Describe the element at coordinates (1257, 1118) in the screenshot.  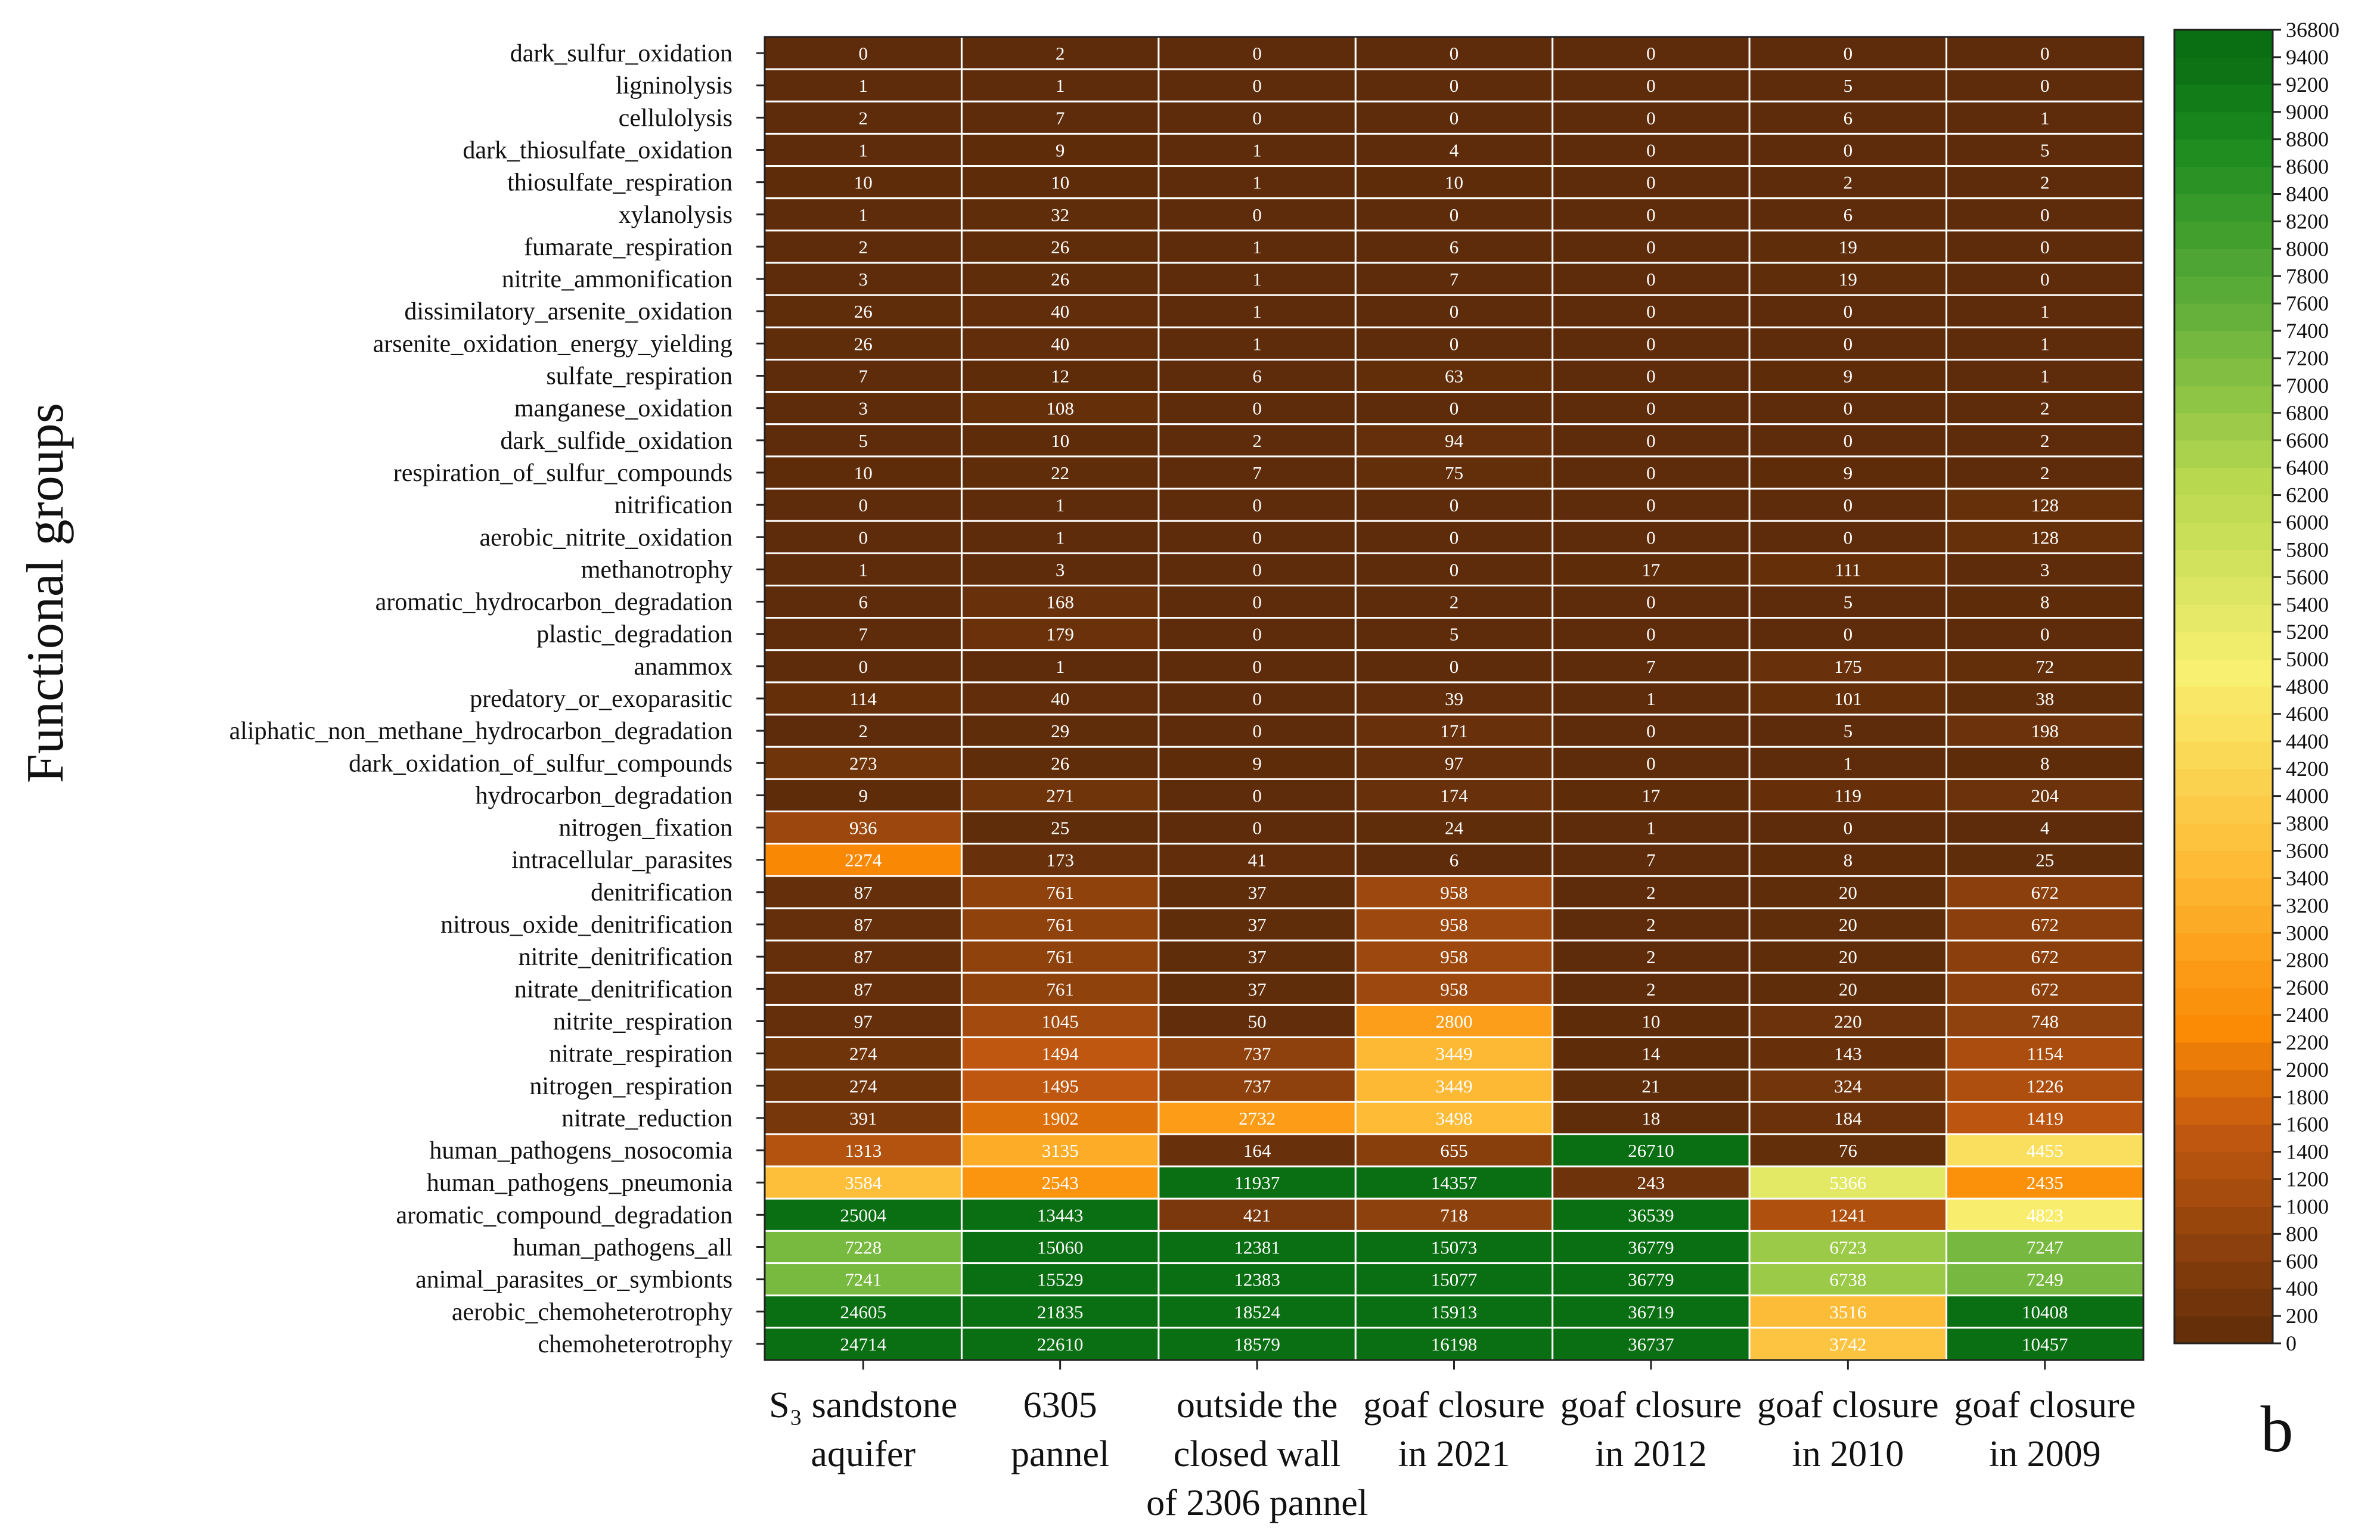
I see `cell-value-label: 2732` at that location.